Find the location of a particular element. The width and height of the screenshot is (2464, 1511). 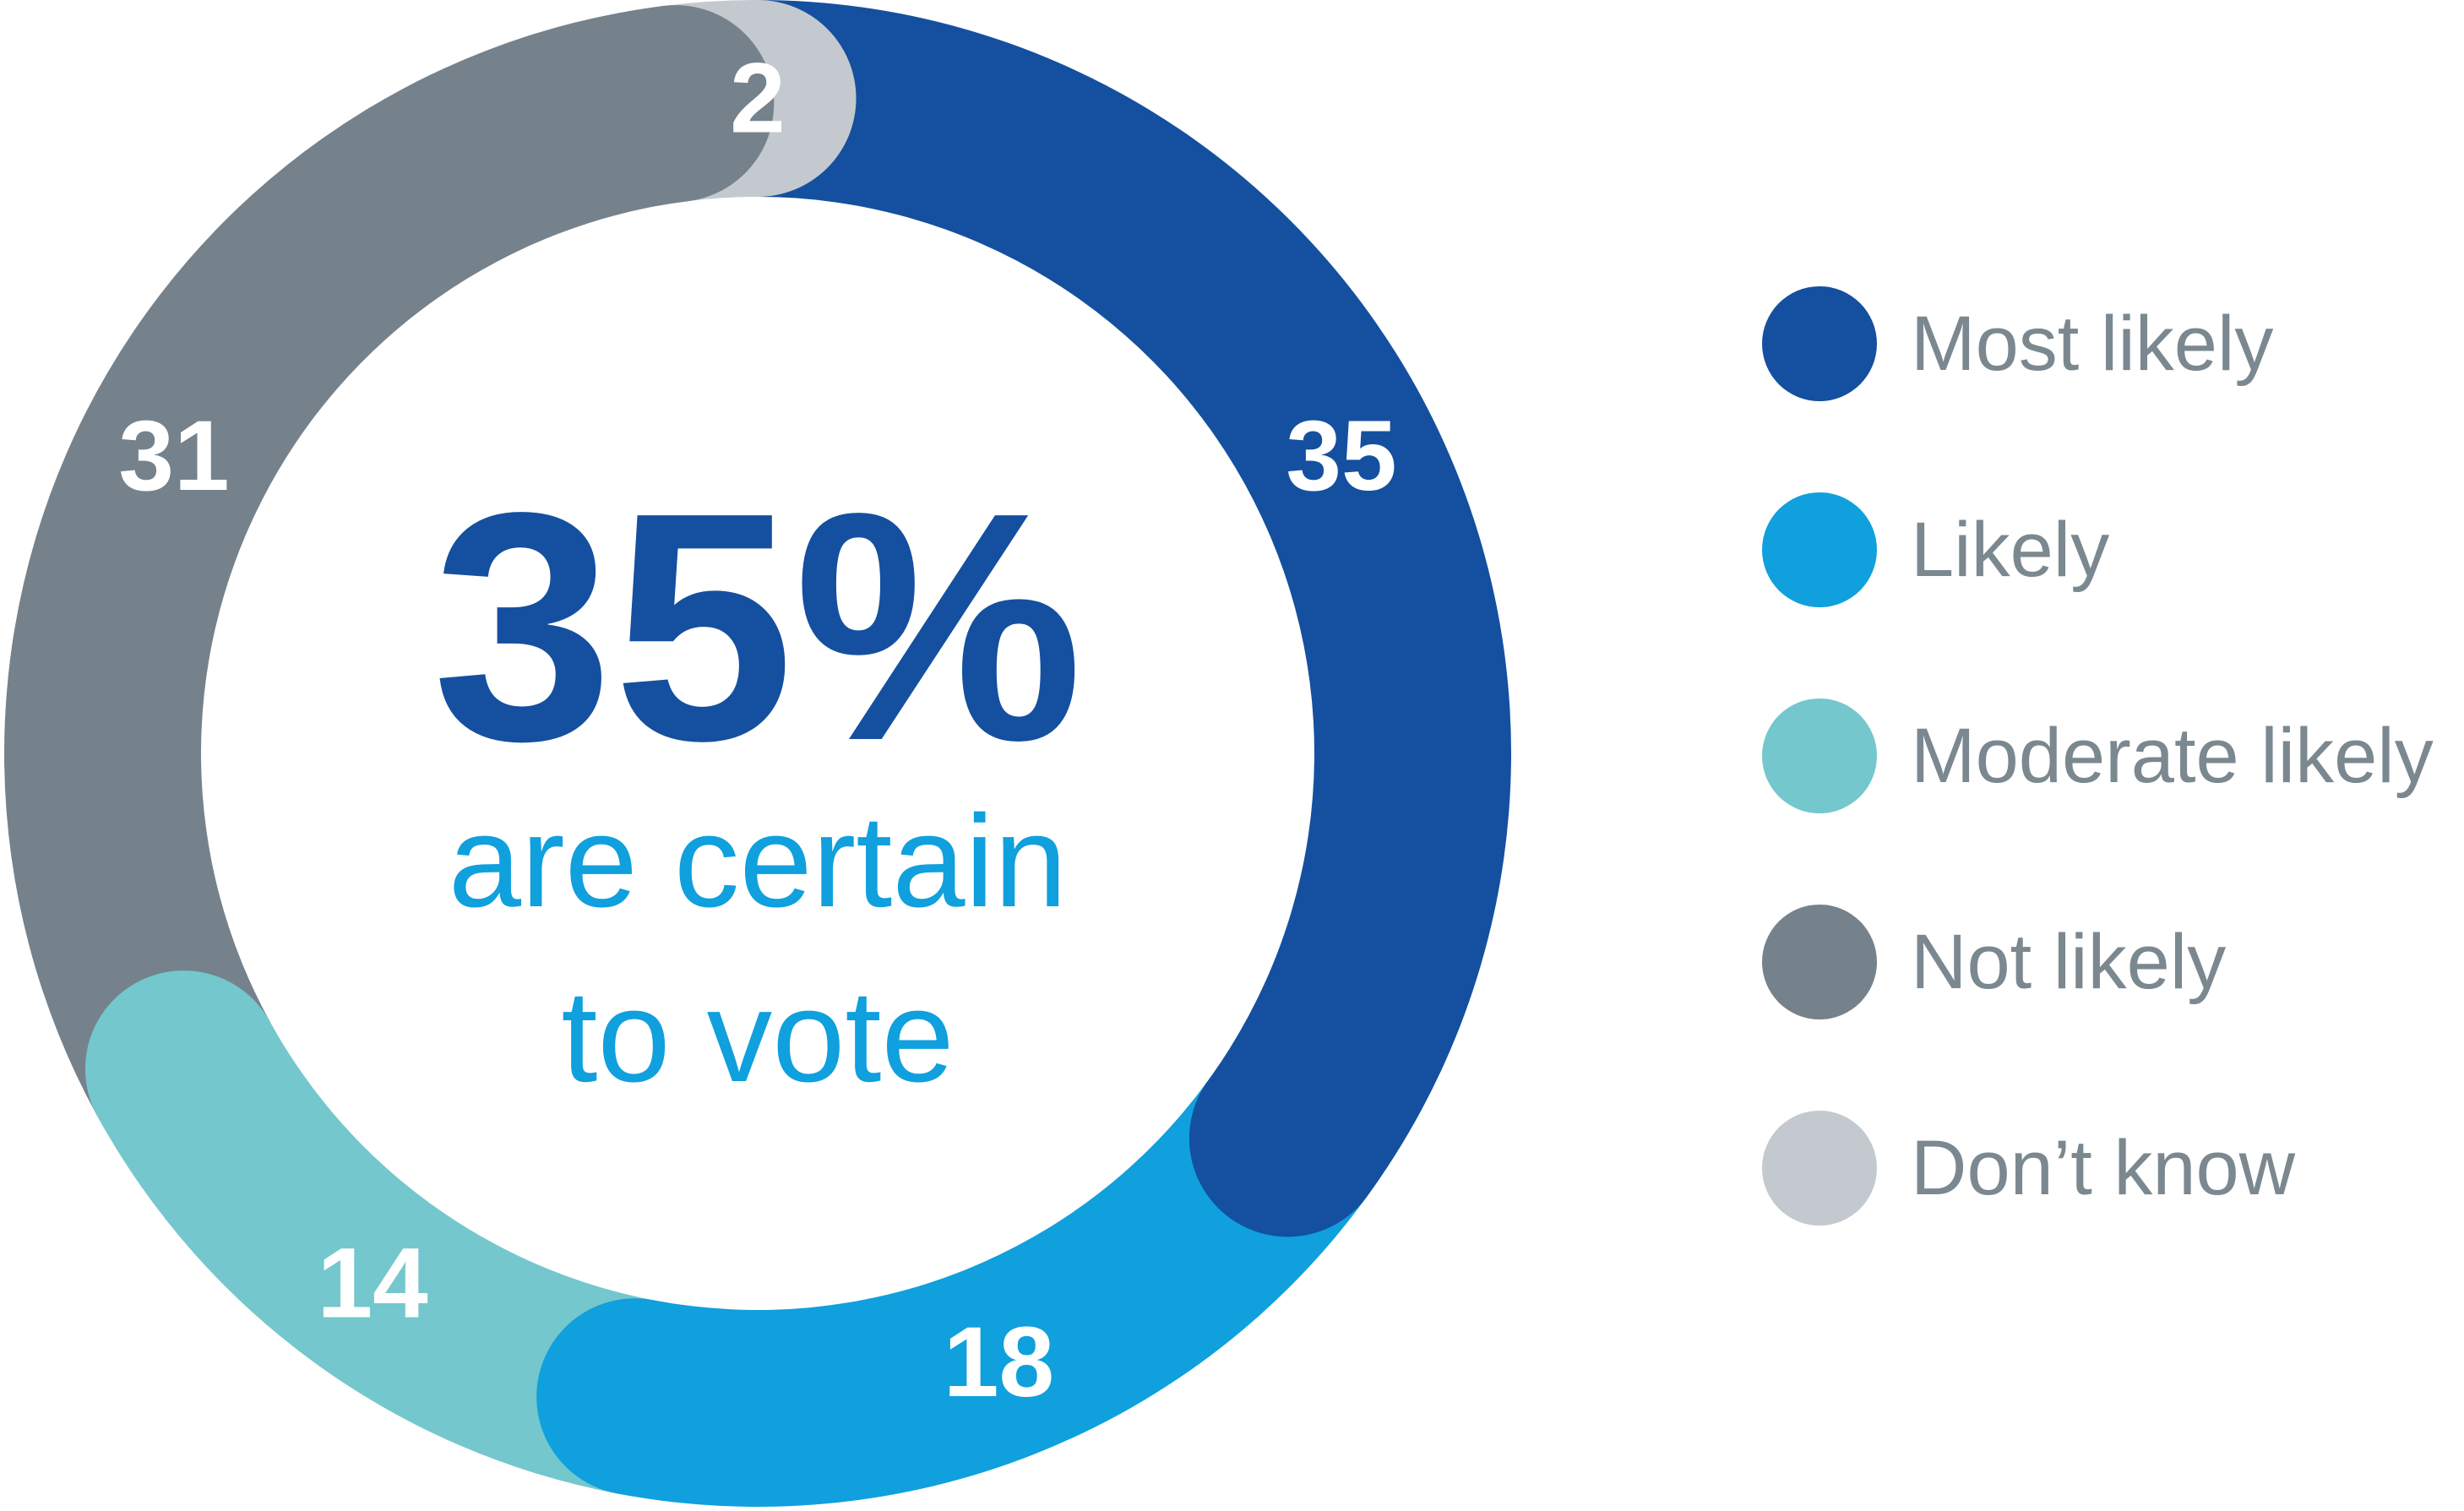

legend-dot-dont-know is located at coordinates (1819, 1168).